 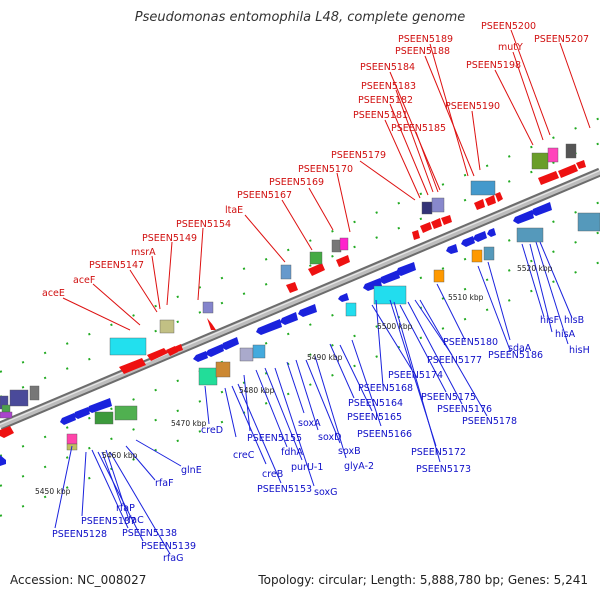 I want to click on gene-label: PSEEN5188, so click(x=422, y=51).